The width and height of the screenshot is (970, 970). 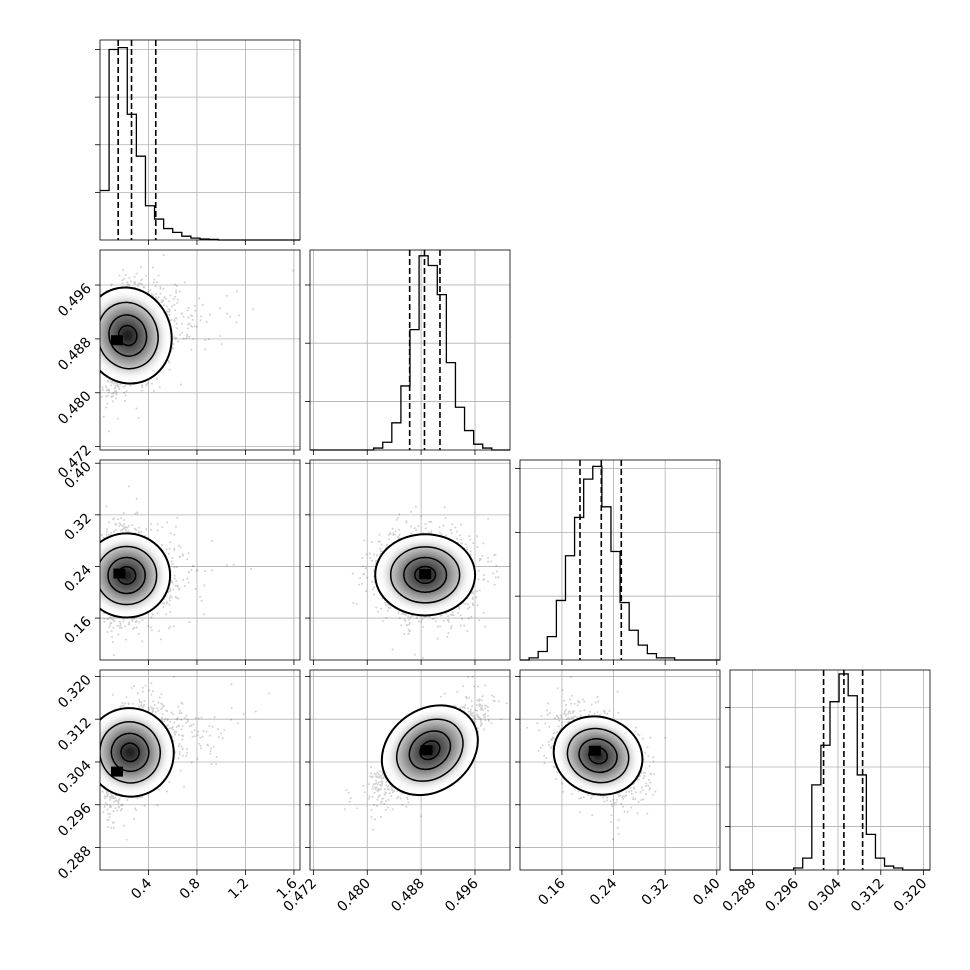 I want to click on x-tick-label-p2: 0.32, so click(x=655, y=892).